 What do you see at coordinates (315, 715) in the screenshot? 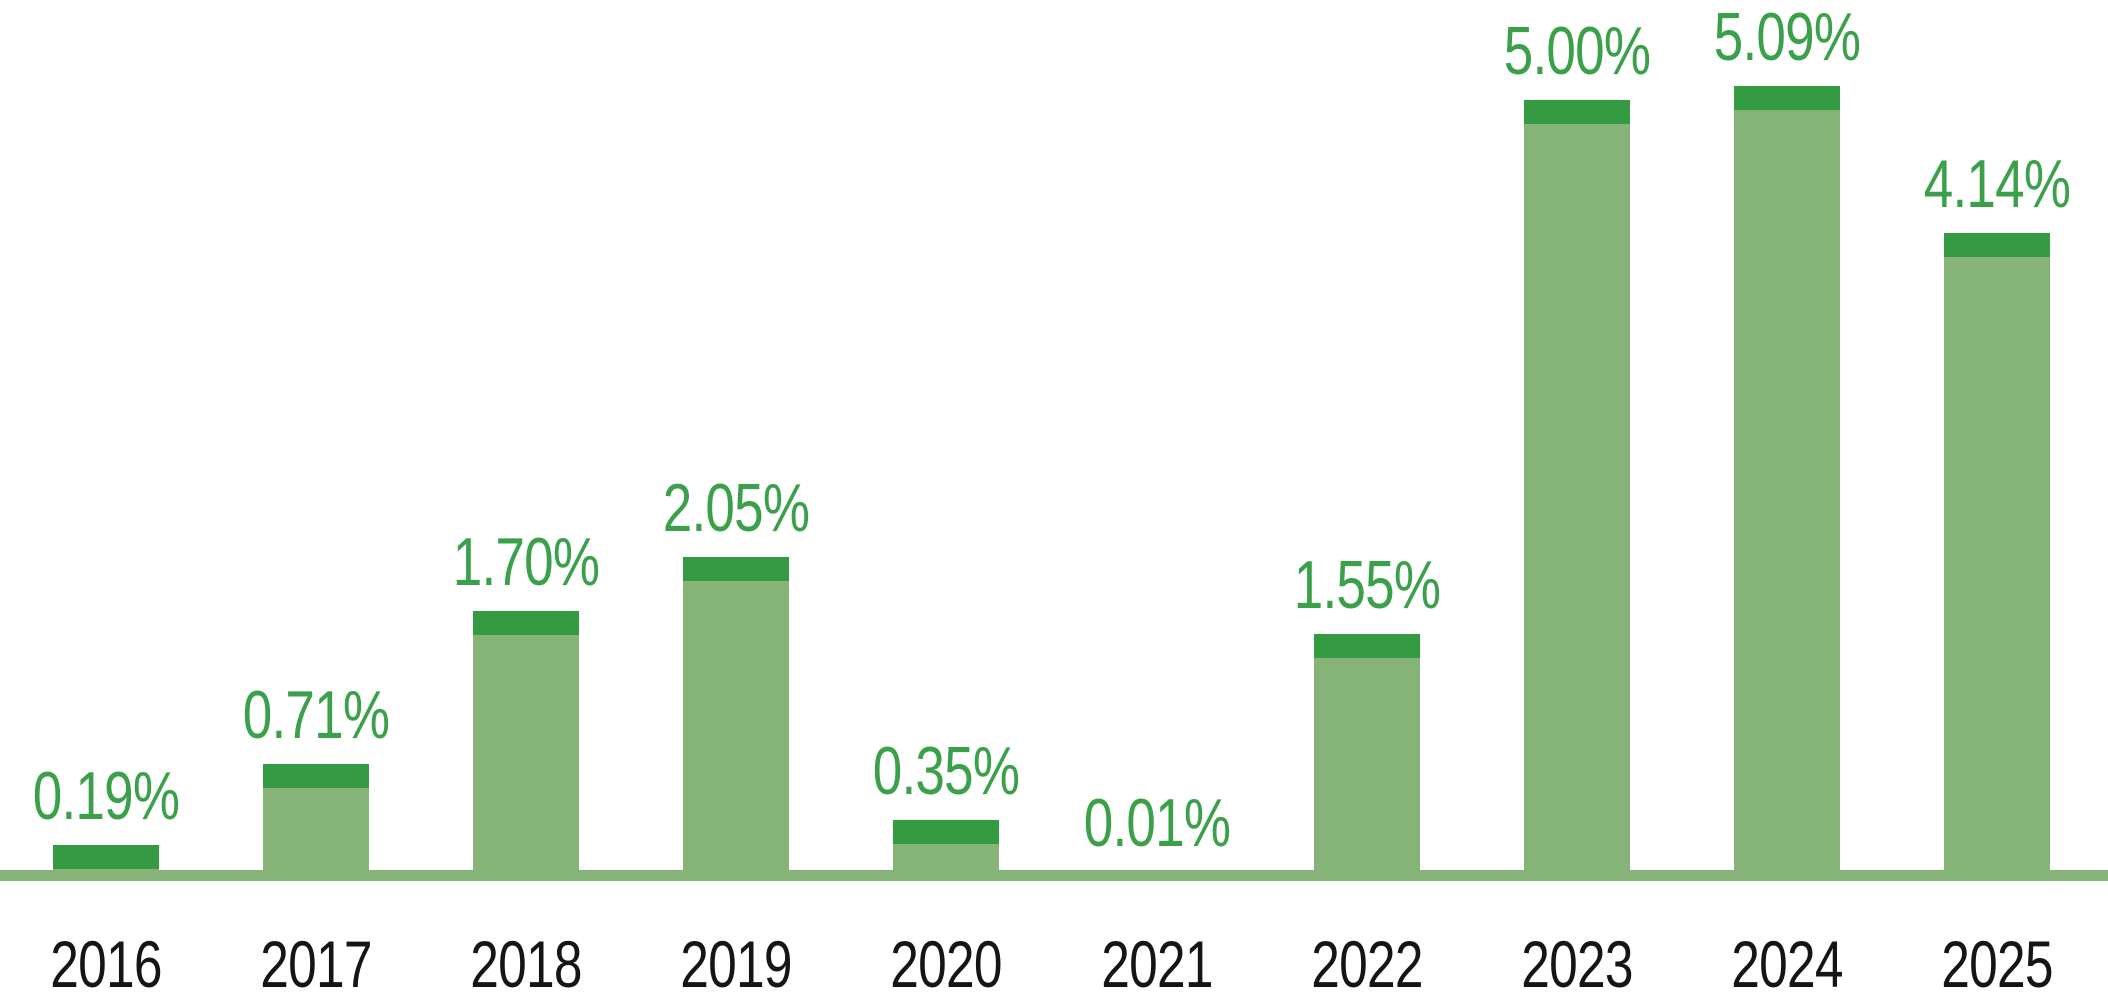
I see `value-label: 0.71%` at bounding box center [315, 715].